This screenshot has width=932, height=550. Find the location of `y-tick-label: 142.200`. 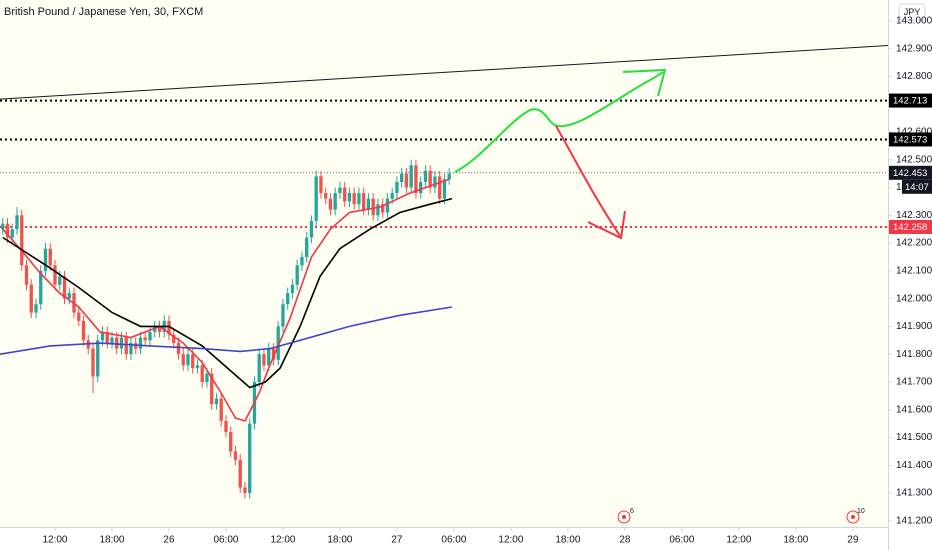

y-tick-label: 142.200 is located at coordinates (914, 243).